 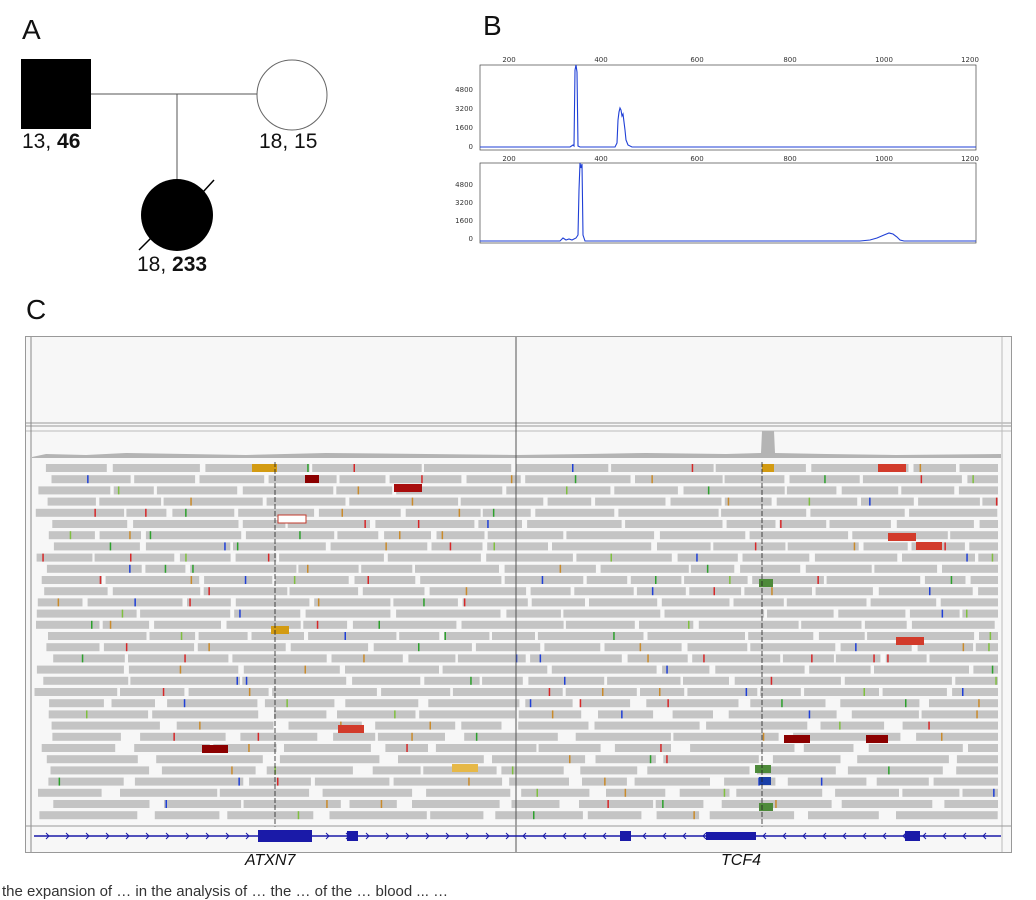 I want to click on father-square, so click(x=56, y=94).